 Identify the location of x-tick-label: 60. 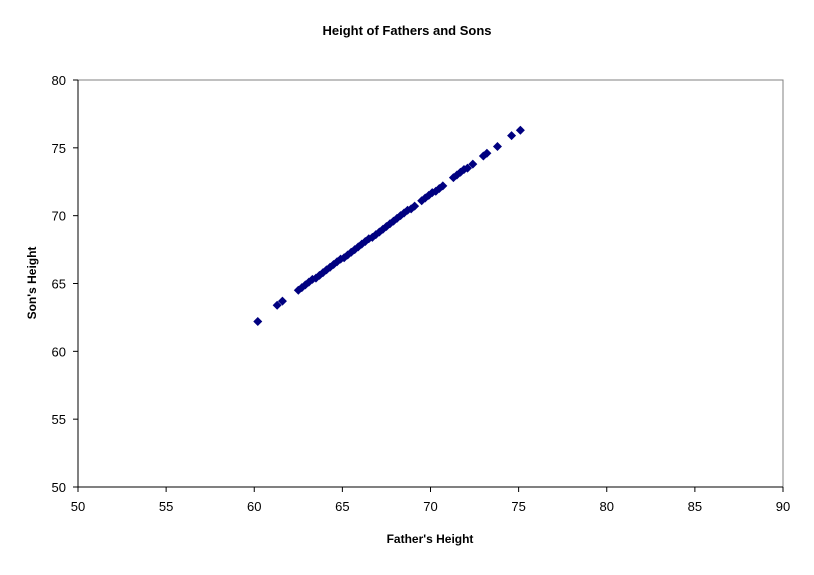
(254, 506).